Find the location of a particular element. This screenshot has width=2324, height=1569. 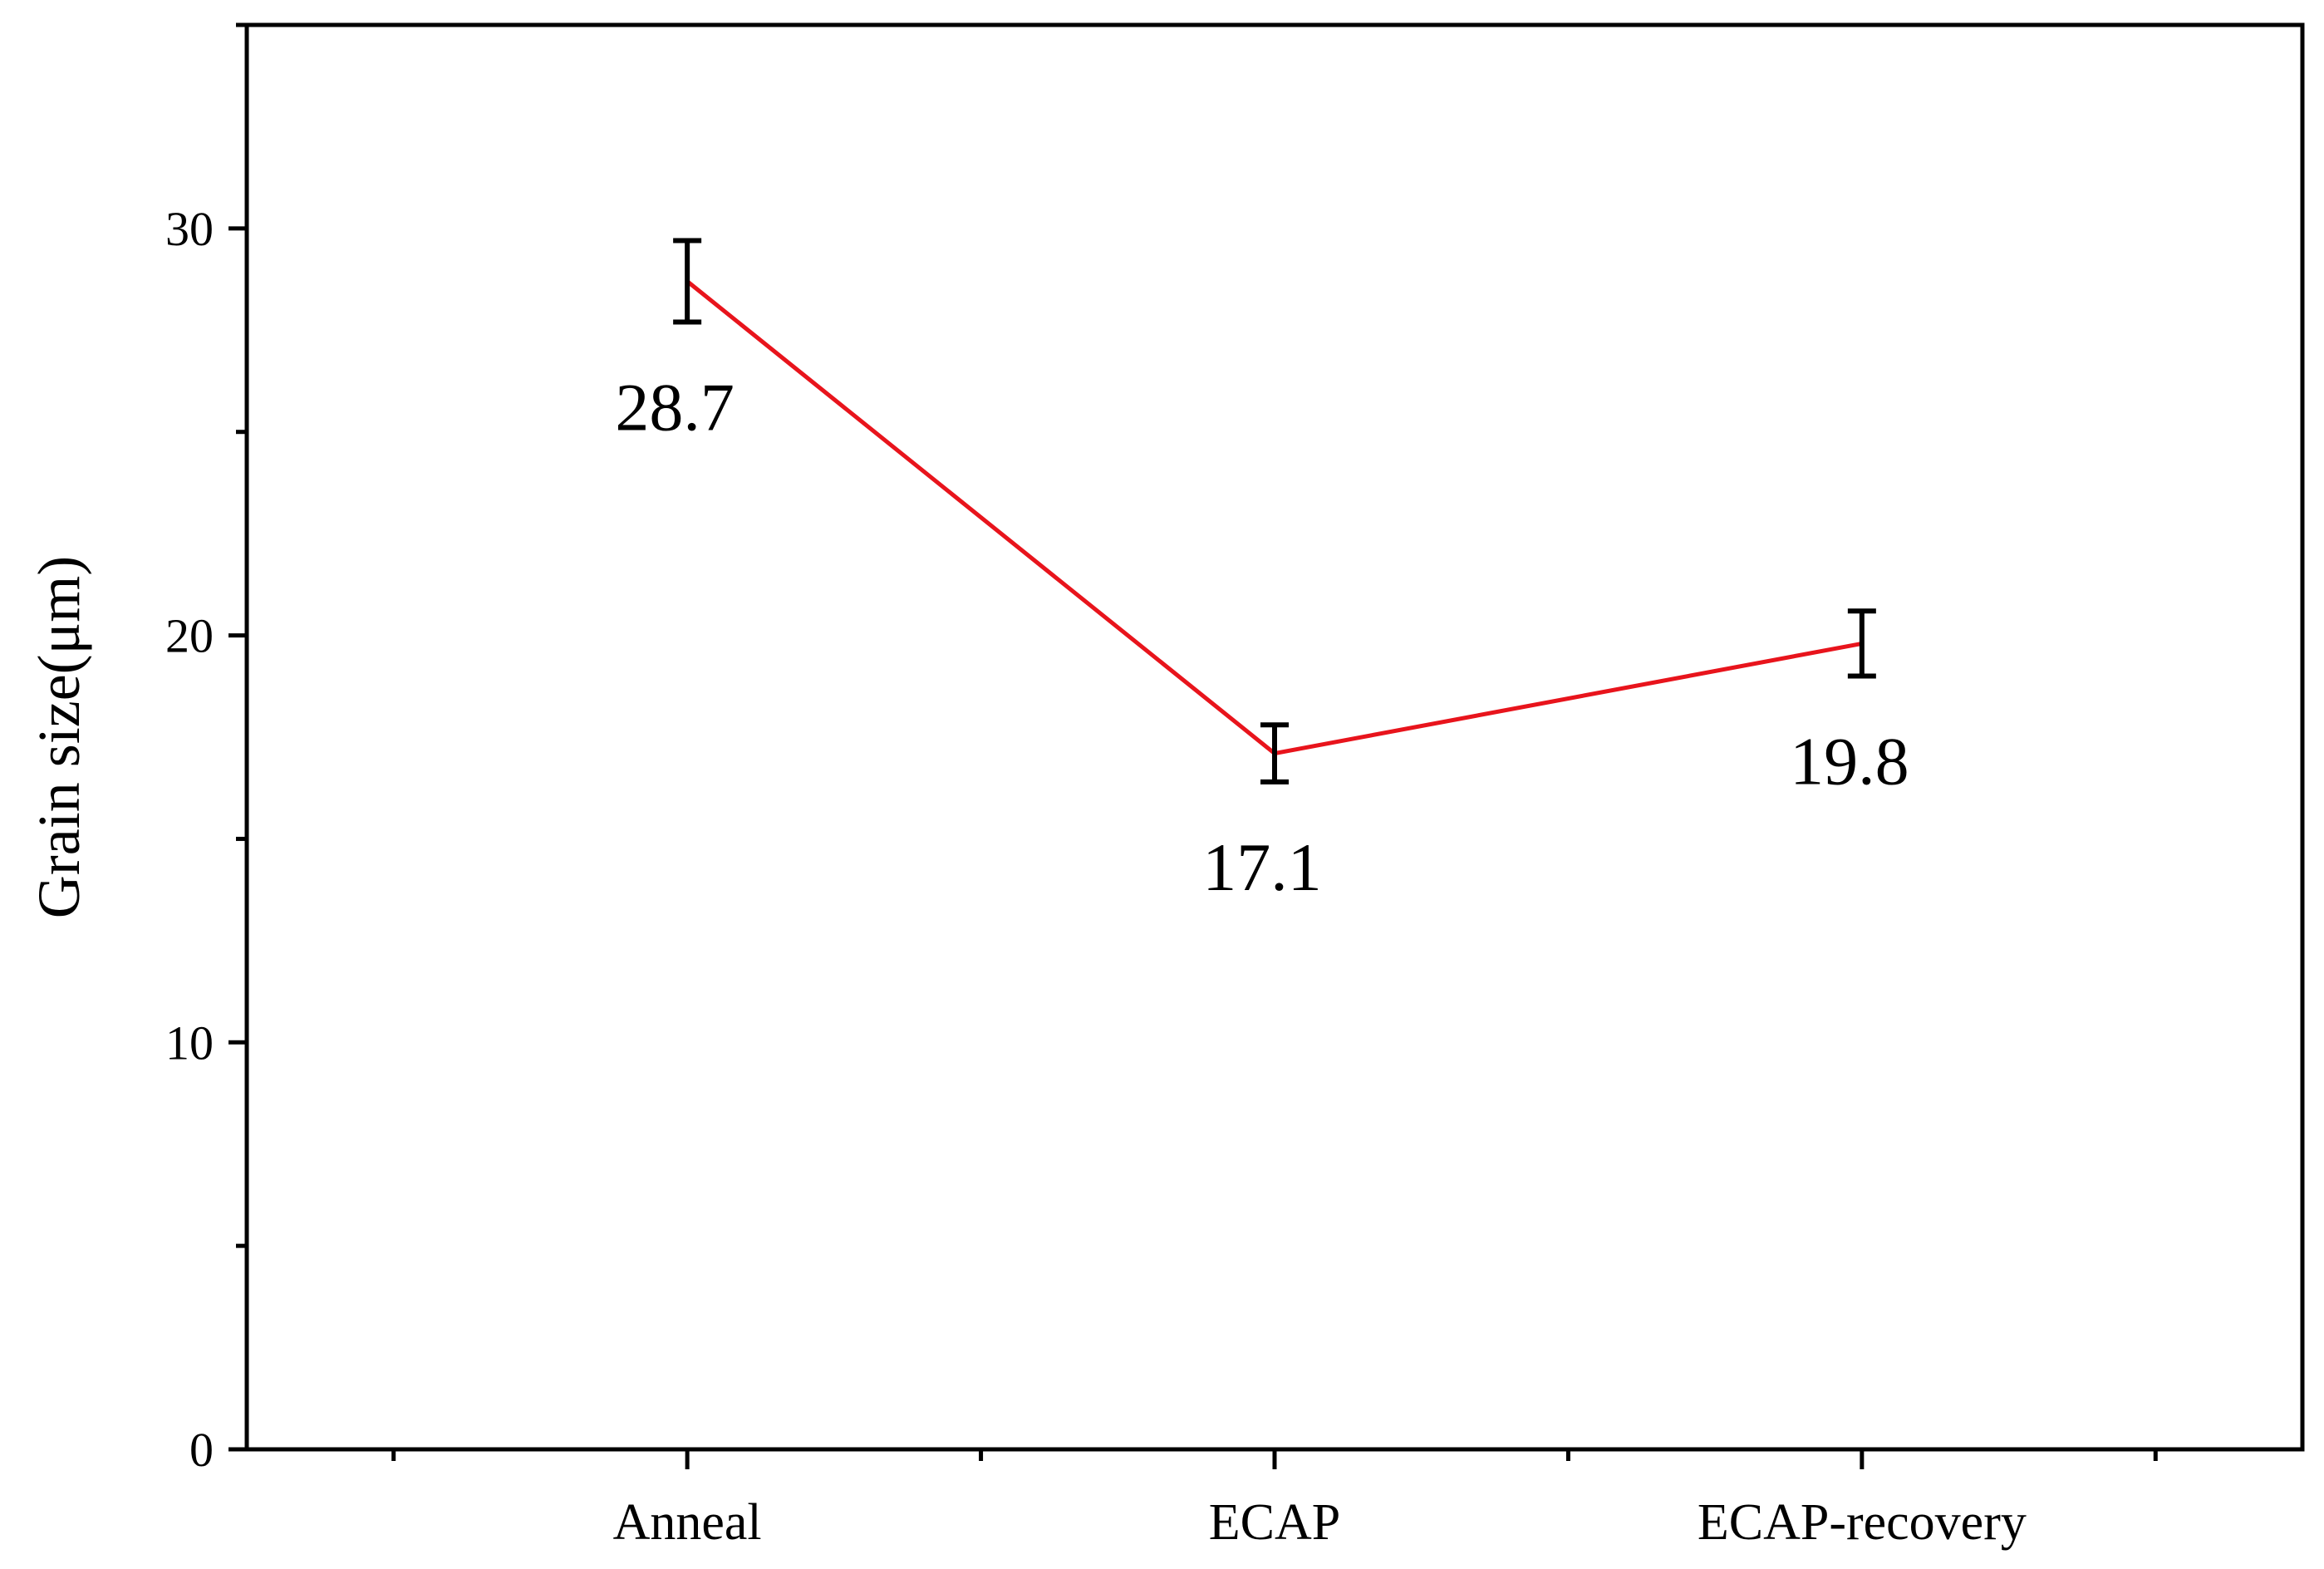

data-label: 19.8 is located at coordinates (1849, 761).